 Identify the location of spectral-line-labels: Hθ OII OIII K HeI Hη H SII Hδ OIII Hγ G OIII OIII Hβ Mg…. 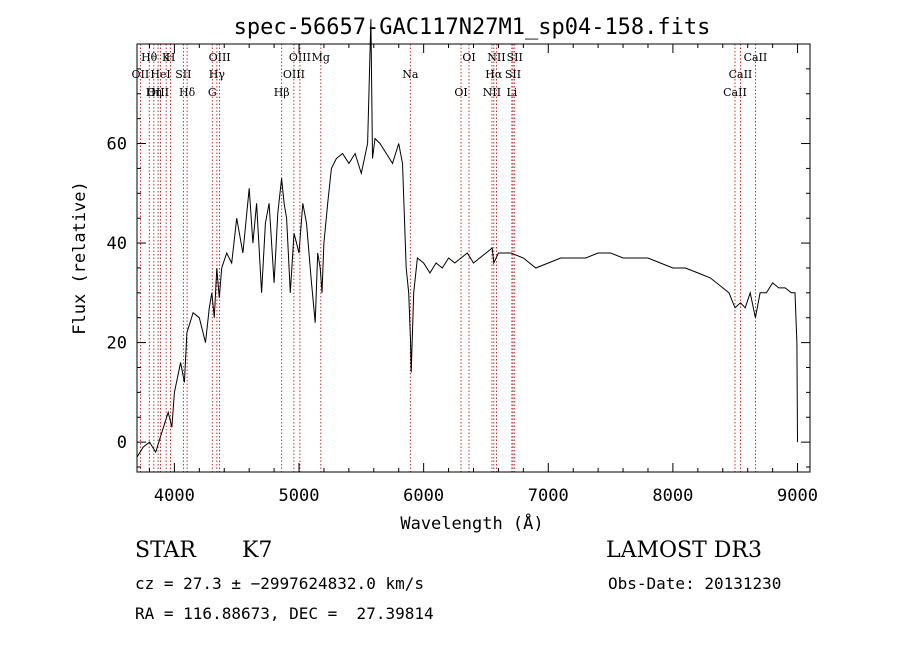
(450, 75).